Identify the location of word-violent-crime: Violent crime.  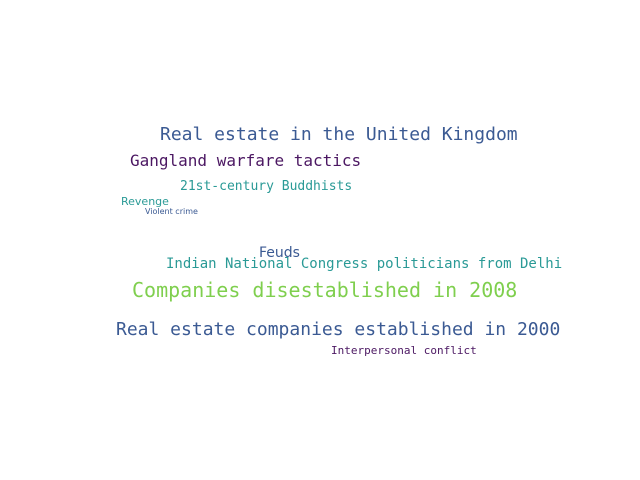
(171, 211).